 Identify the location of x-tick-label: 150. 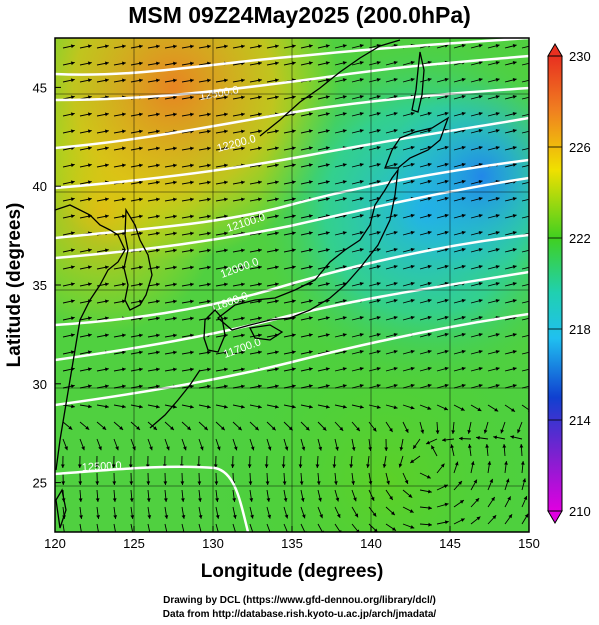
(529, 543).